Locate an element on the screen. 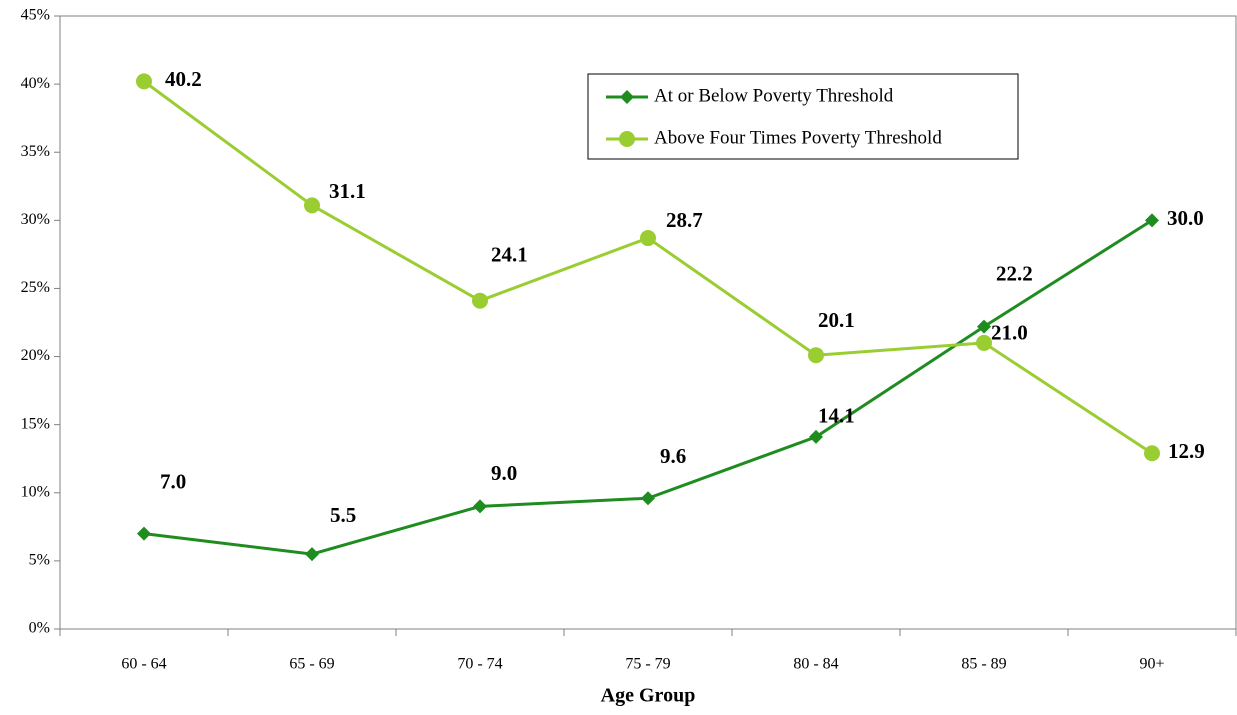 The height and width of the screenshot is (715, 1237). y-tick-label: 45% is located at coordinates (35, 15).